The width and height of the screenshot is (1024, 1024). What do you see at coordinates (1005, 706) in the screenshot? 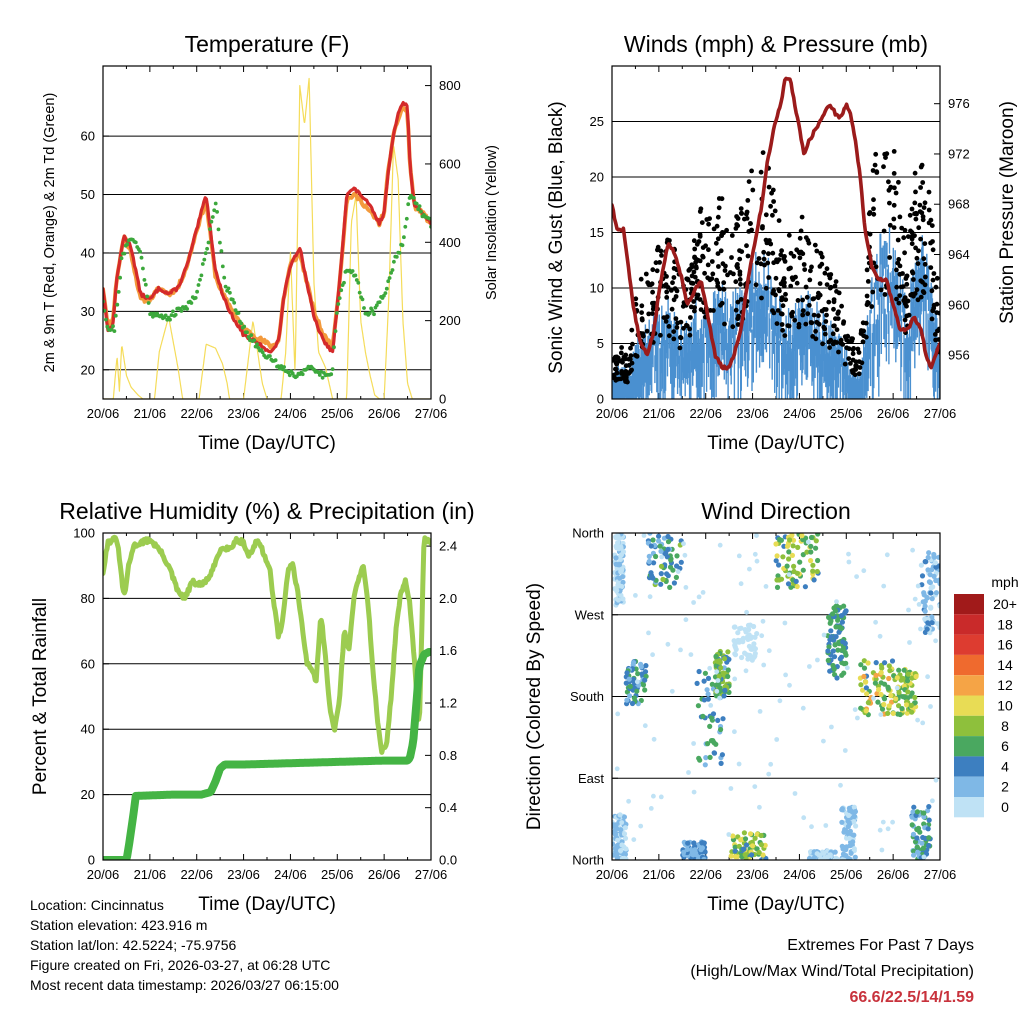
I see `colorbar-label: 10` at bounding box center [1005, 706].